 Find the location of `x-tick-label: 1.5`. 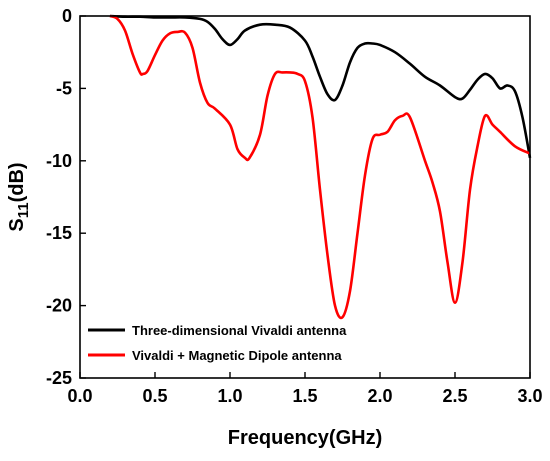

x-tick-label: 1.5 is located at coordinates (304, 396).